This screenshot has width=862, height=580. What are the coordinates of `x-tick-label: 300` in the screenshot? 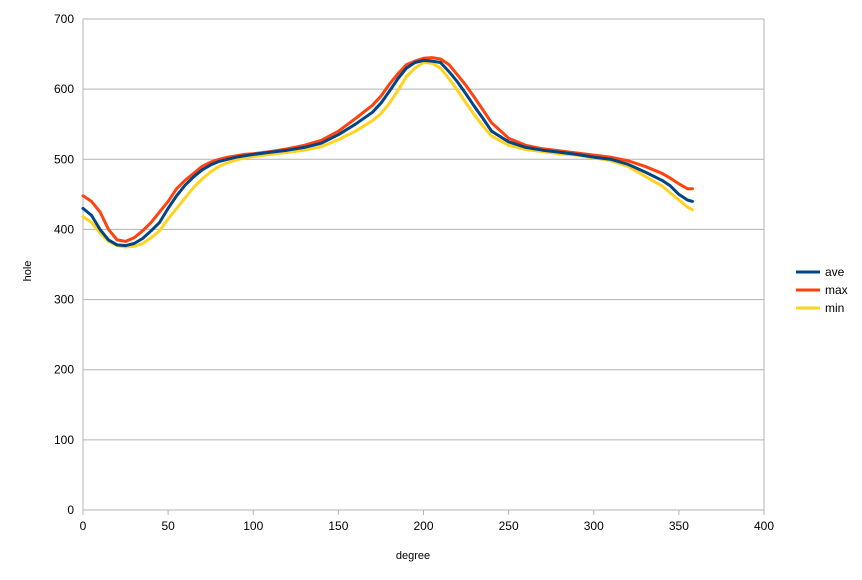 It's located at (594, 526).